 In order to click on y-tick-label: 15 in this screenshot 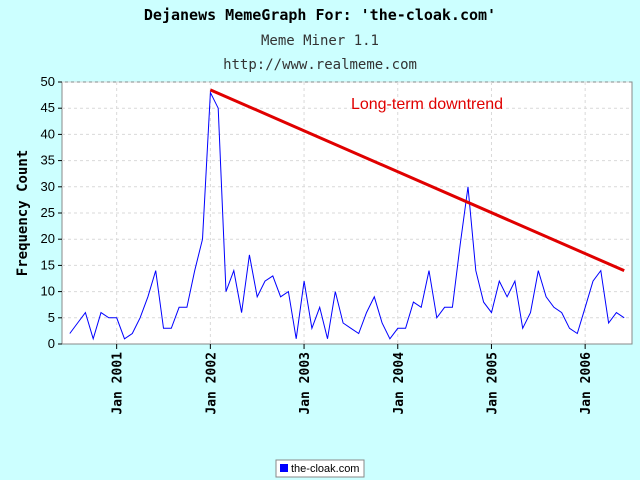, I will do `click(48, 264)`.